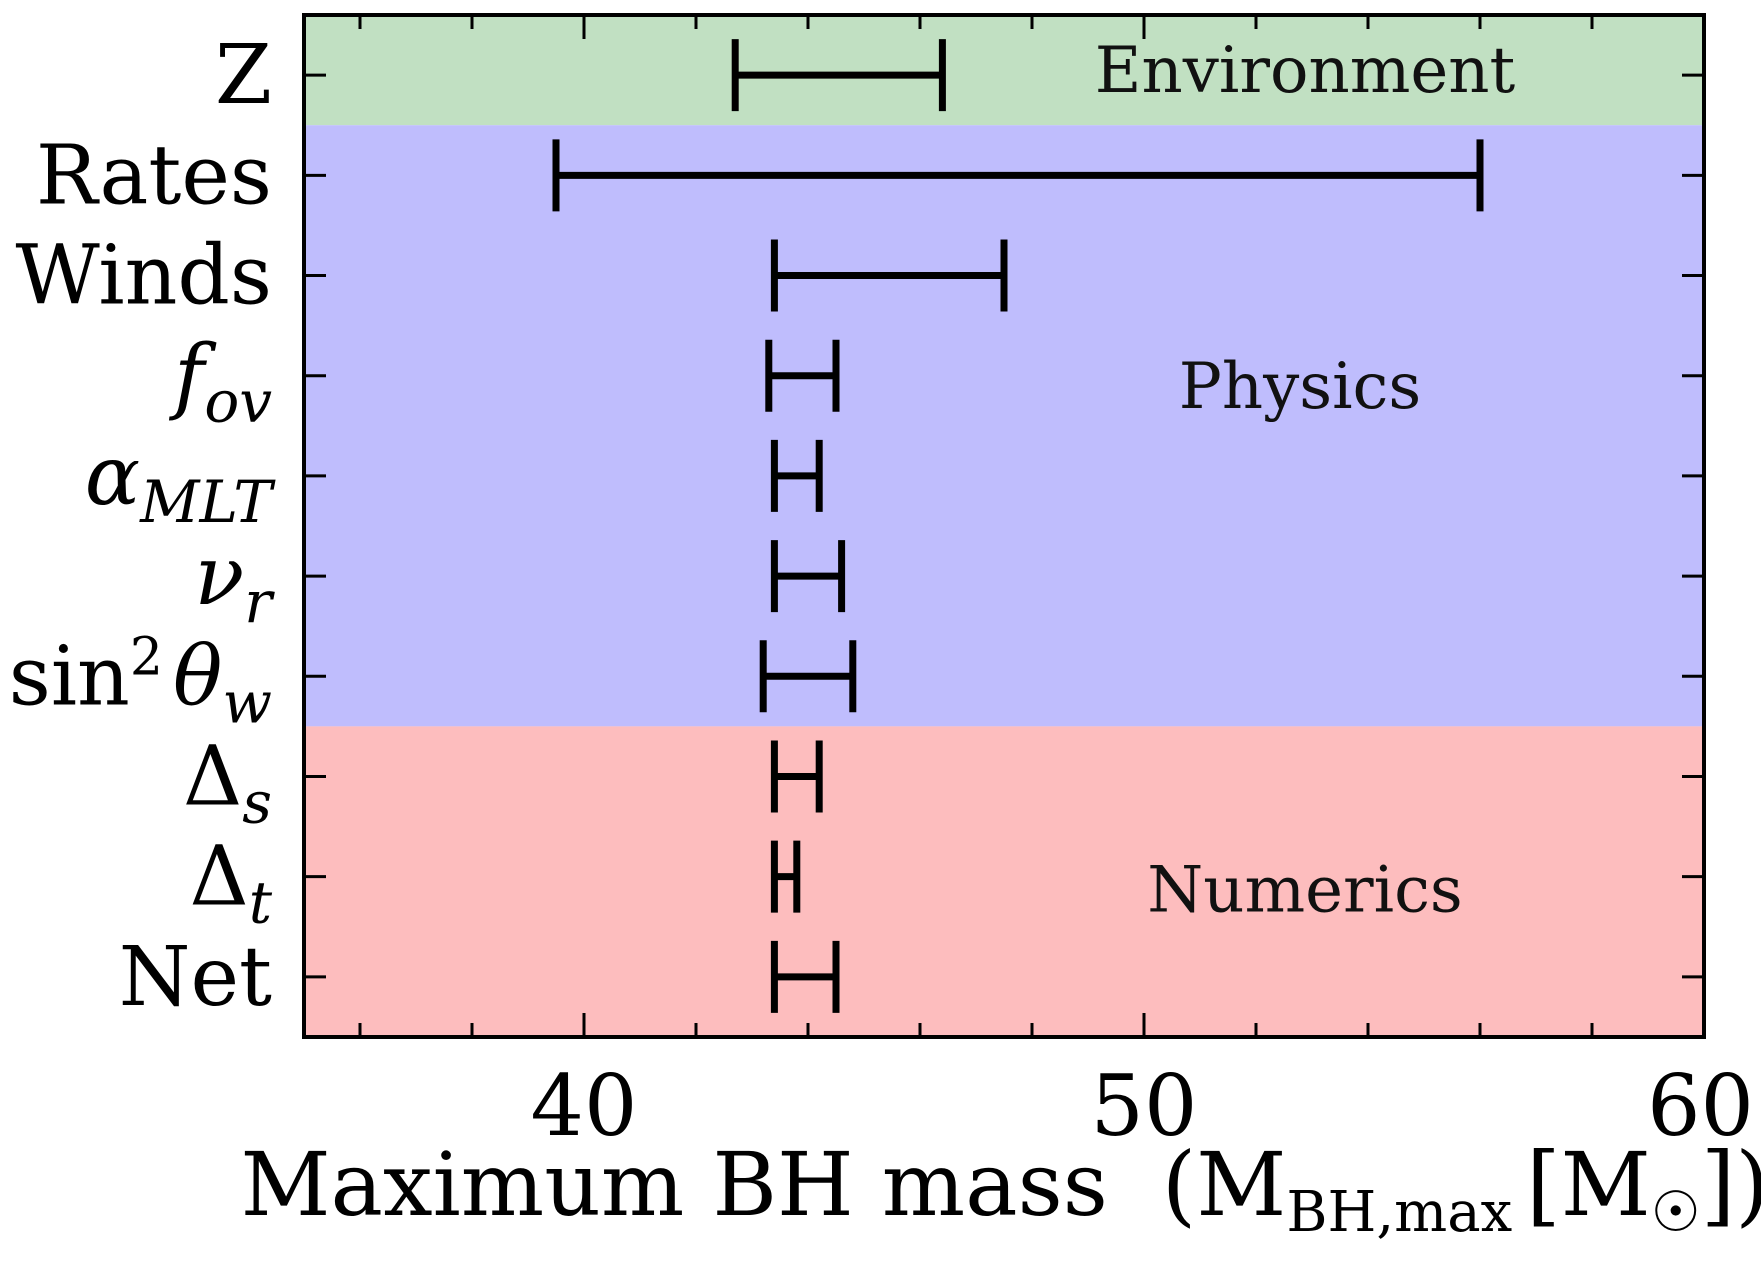 The width and height of the screenshot is (1761, 1265). Describe the element at coordinates (1588, 1184) in the screenshot. I see `x-axis-title-unit-open: [M` at that location.